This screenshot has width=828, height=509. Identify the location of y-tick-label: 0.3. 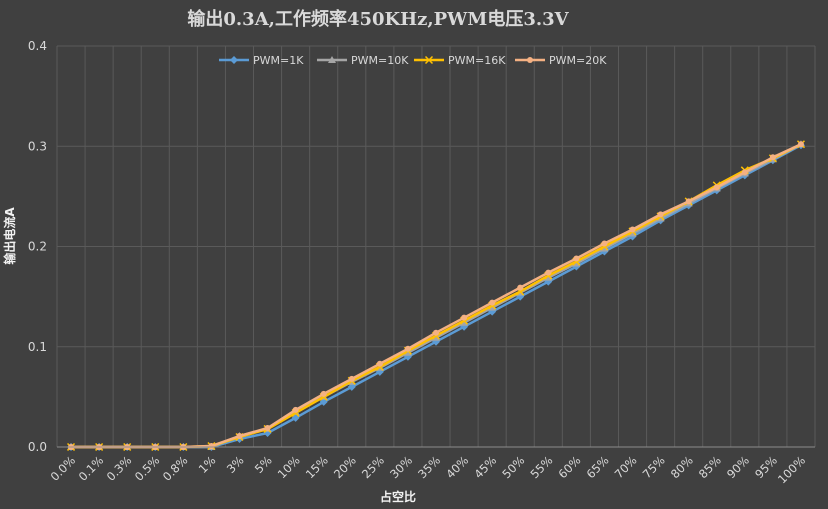
(37, 146).